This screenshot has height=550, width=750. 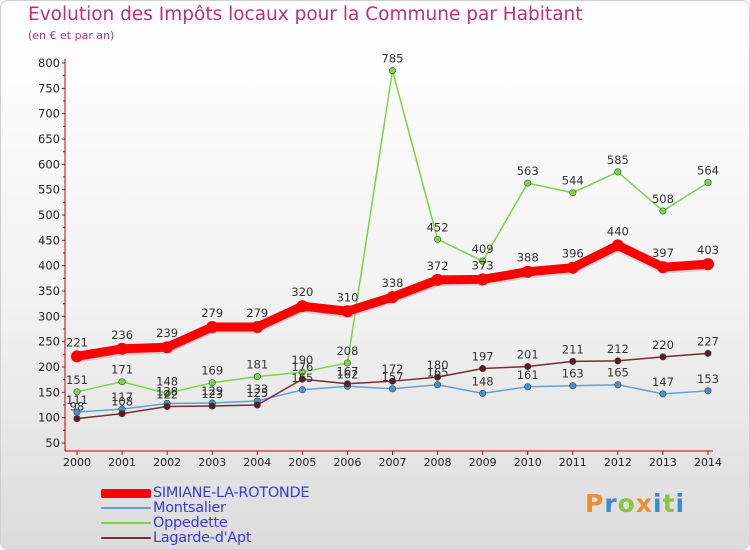 I want to click on x-tick-label: 2011, so click(x=573, y=462).